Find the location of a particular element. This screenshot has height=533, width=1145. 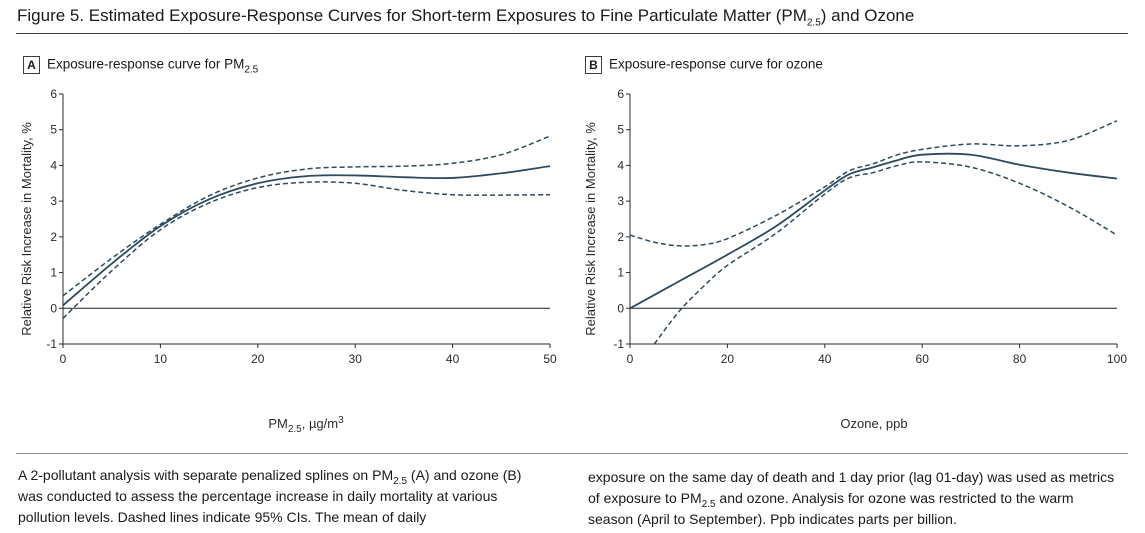

panel-a-x-tick-label: 40 is located at coordinates (453, 359).